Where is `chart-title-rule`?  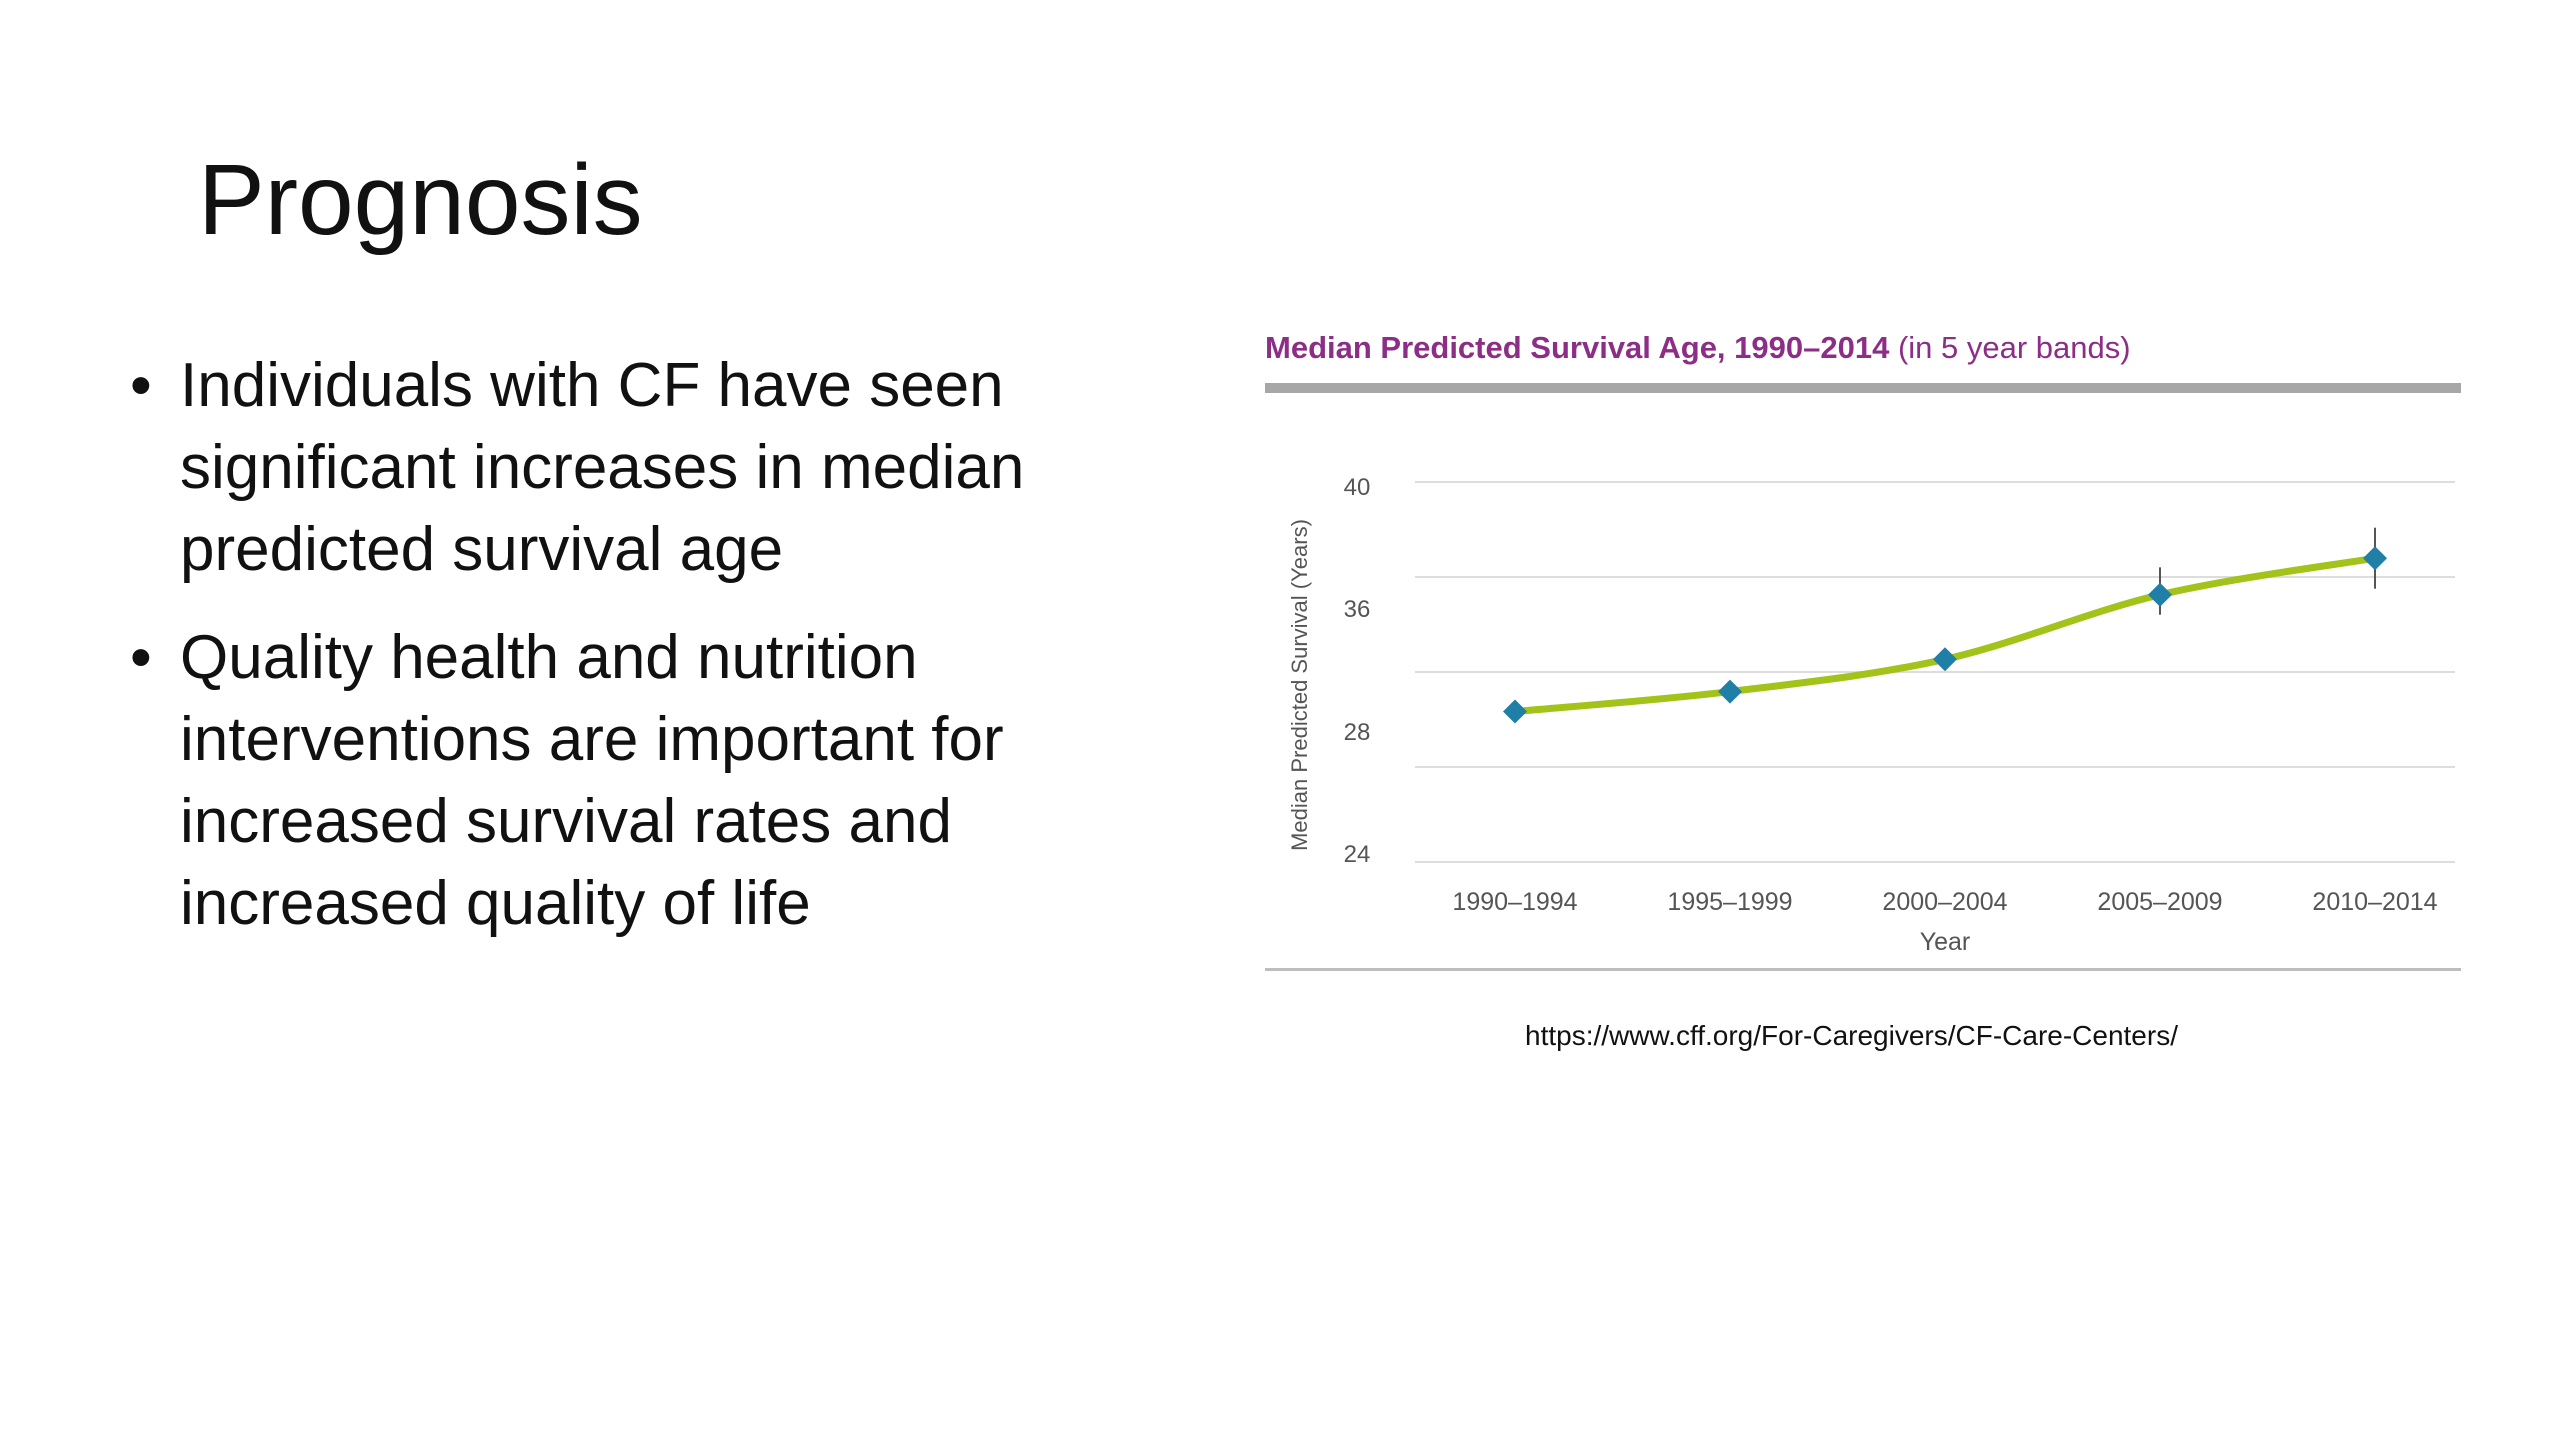
chart-title-rule is located at coordinates (1863, 388).